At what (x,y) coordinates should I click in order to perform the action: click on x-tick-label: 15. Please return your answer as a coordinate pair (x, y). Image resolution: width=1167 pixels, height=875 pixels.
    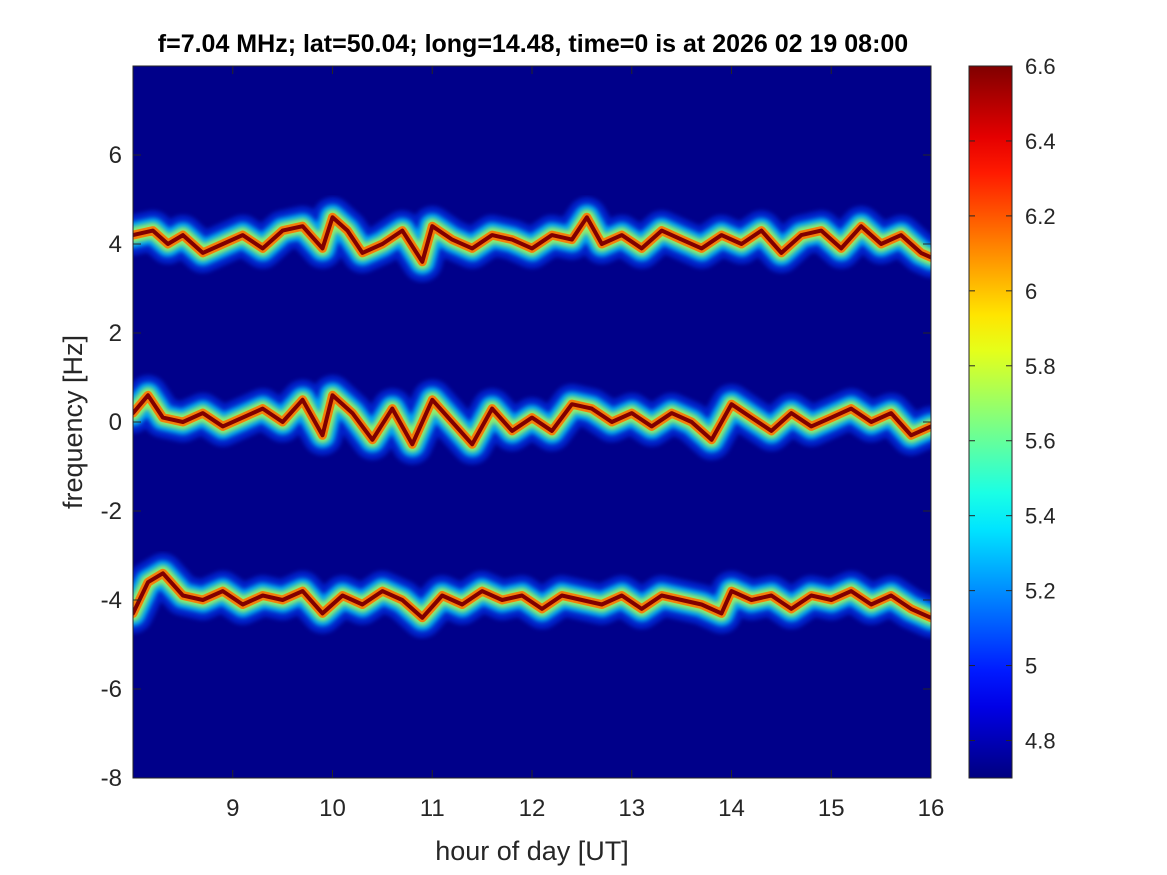
    Looking at the image, I should click on (831, 808).